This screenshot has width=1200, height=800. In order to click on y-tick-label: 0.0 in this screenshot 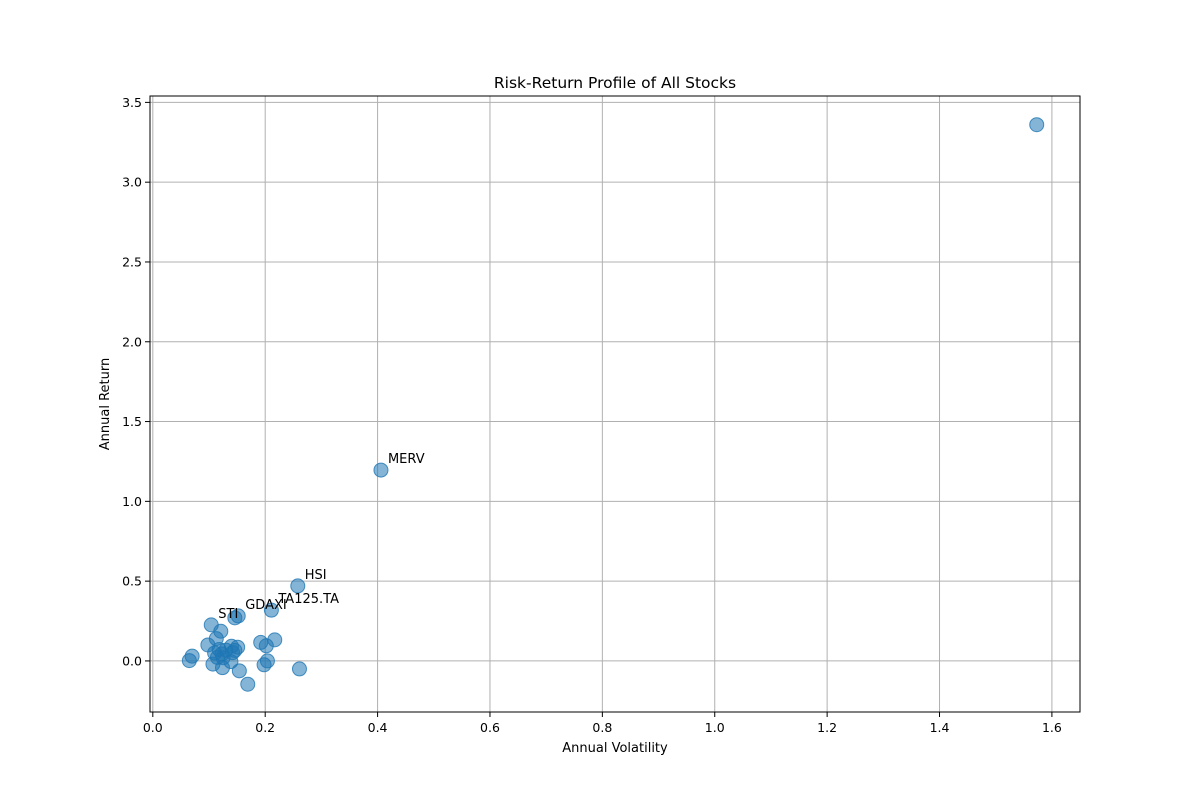, I will do `click(132, 660)`.